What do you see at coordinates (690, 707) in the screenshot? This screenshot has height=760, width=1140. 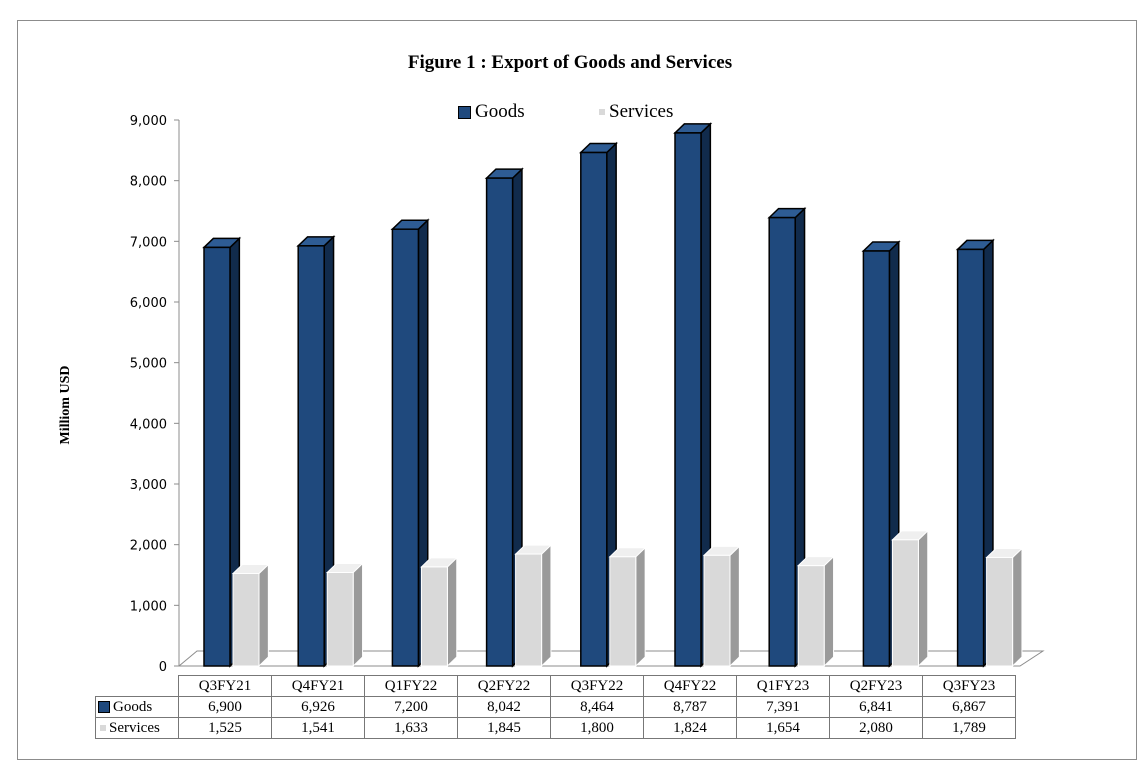 I see `table-cell-goods-q4fy22: 8,787` at bounding box center [690, 707].